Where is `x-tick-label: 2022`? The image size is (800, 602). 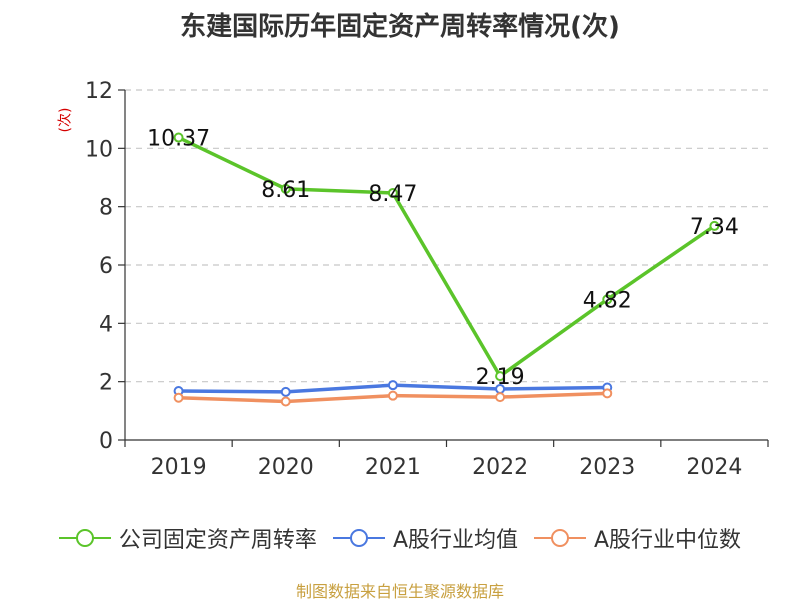 x-tick-label: 2022 is located at coordinates (500, 467).